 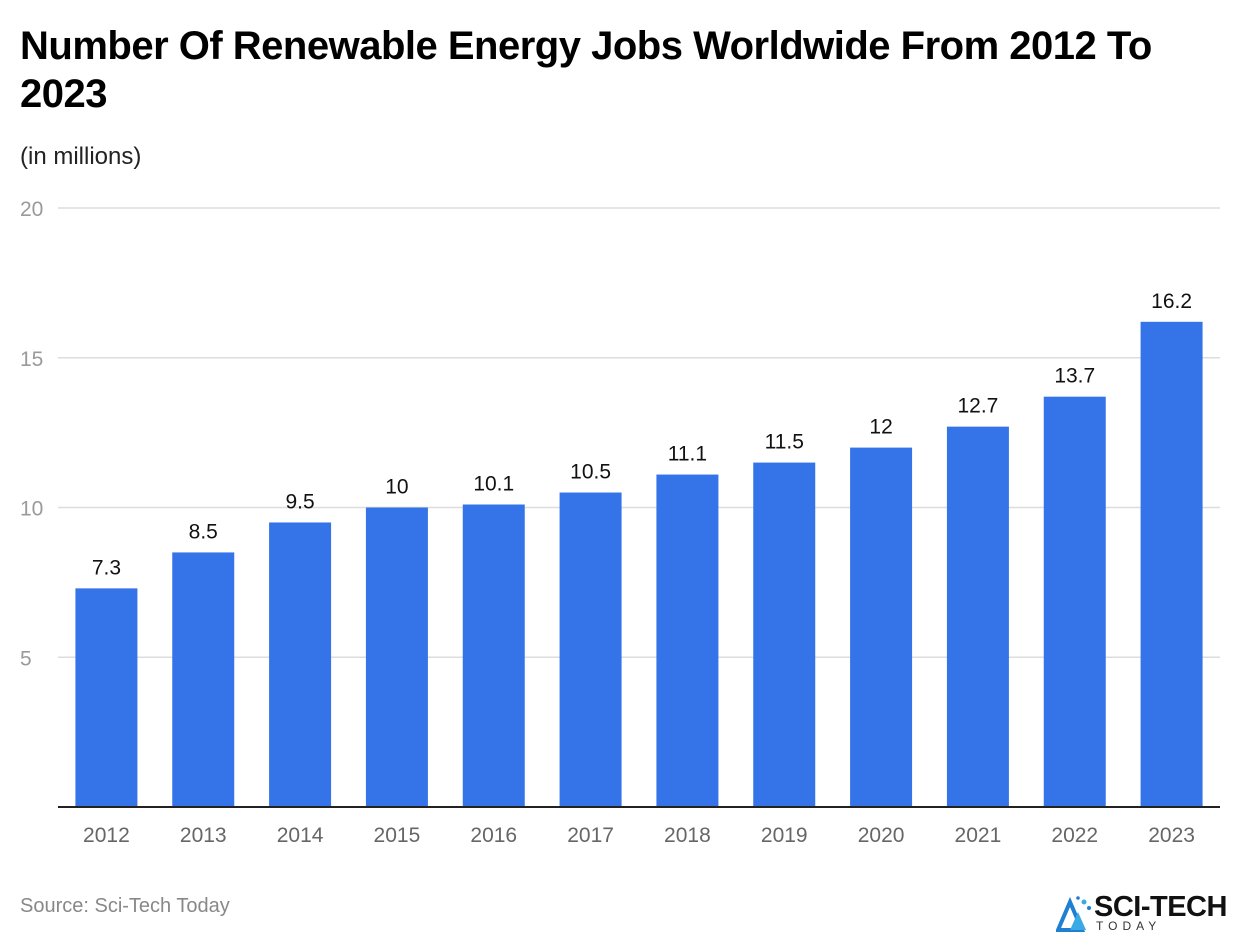 I want to click on data-label: 12, so click(x=880, y=427).